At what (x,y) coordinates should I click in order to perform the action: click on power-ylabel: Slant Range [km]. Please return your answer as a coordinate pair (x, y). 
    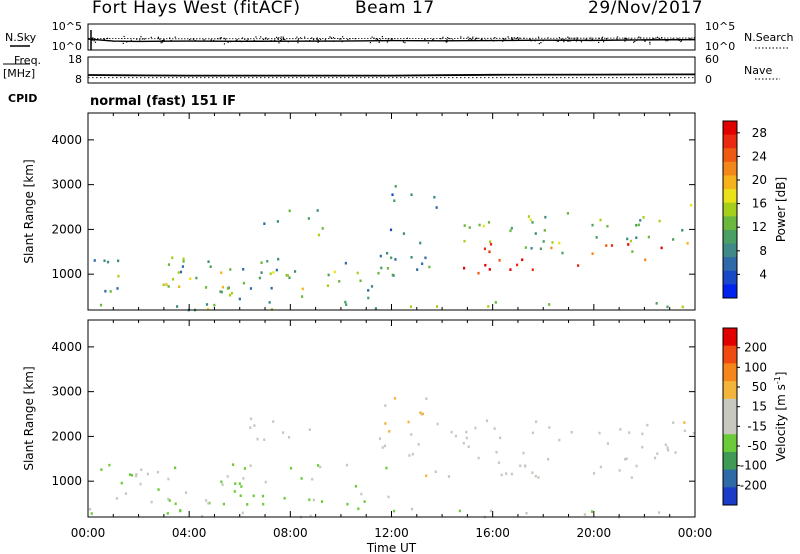
    Looking at the image, I should click on (29, 211).